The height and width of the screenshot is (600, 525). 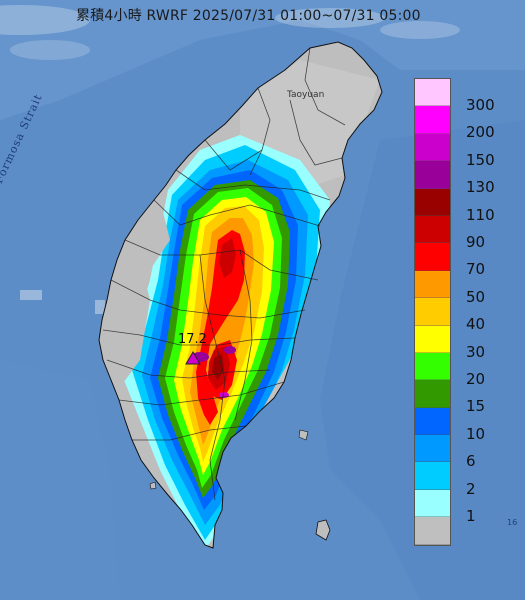 What do you see at coordinates (480, 214) in the screenshot?
I see `legend-label: 110` at bounding box center [480, 214].